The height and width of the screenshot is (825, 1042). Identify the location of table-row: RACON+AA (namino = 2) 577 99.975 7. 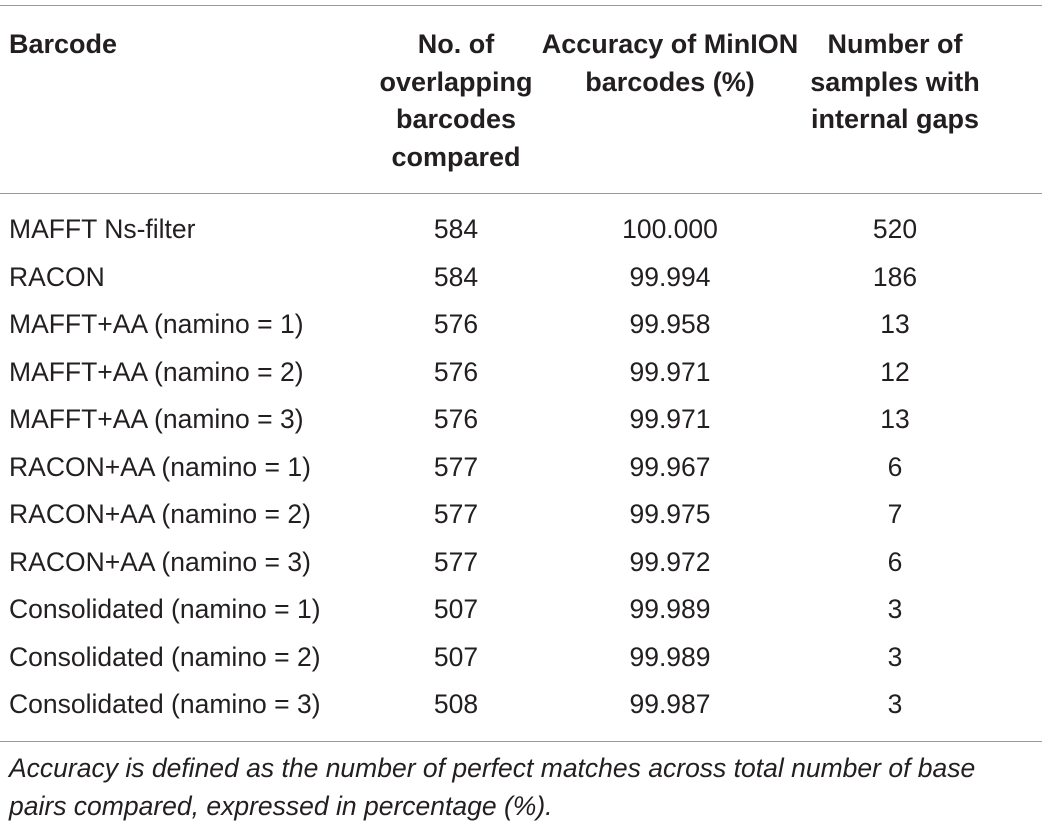
(521, 515).